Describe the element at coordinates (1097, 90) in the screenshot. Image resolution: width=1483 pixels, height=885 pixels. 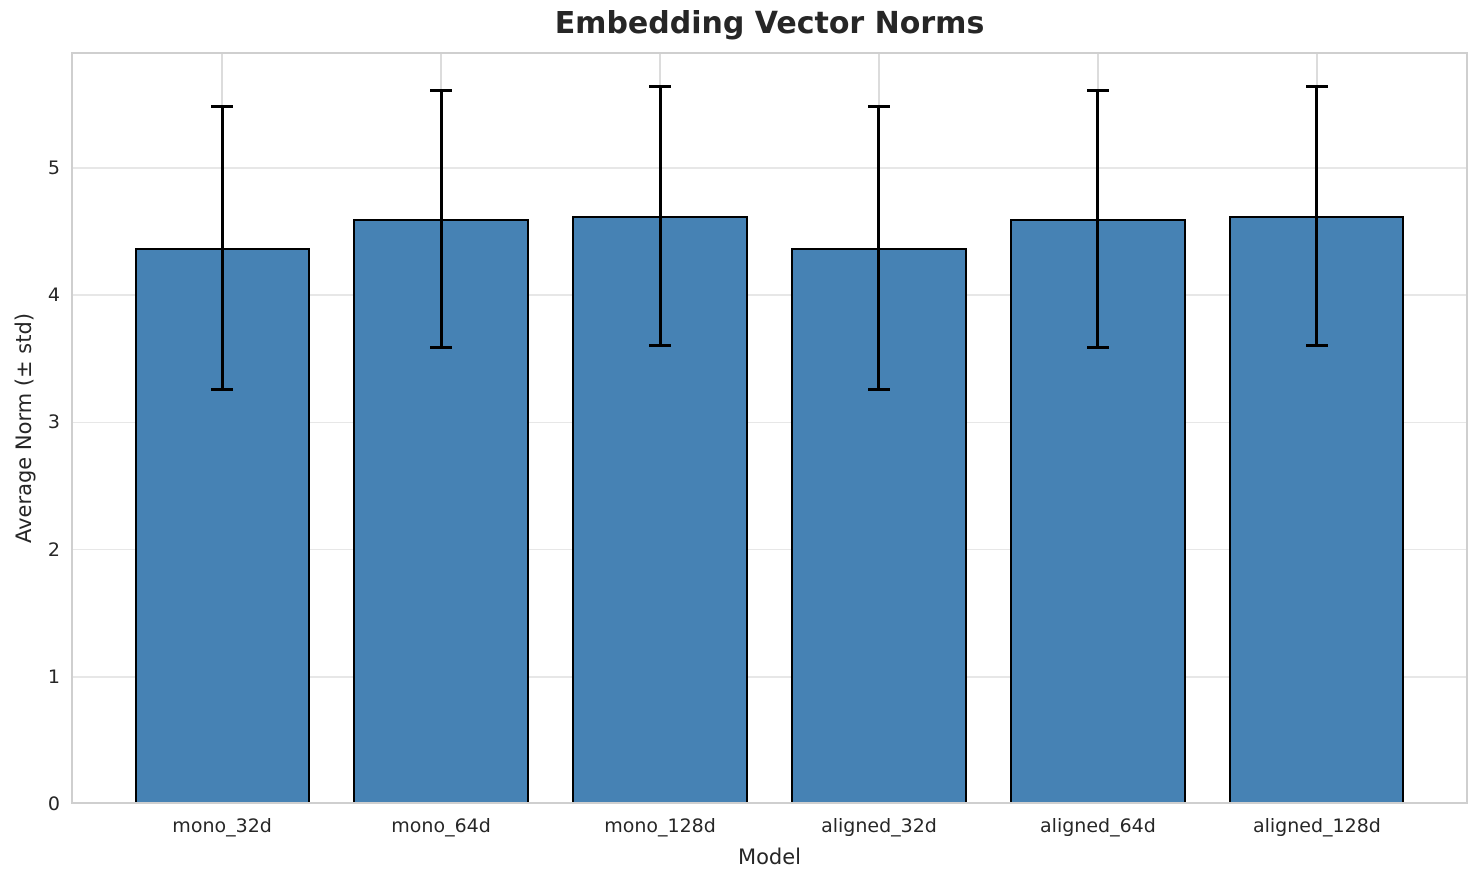
I see `error-bar-cap-top-aligned_64d` at that location.